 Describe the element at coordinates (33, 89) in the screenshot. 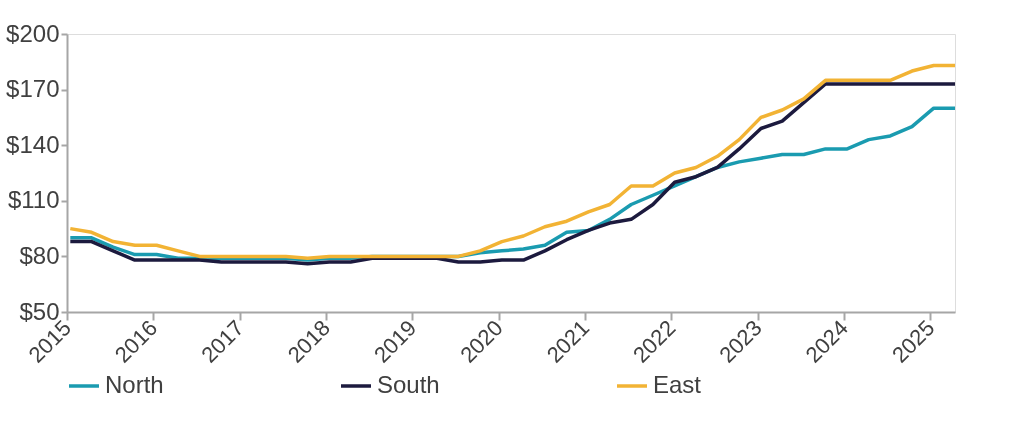

I see `y-tick-label: $170` at that location.